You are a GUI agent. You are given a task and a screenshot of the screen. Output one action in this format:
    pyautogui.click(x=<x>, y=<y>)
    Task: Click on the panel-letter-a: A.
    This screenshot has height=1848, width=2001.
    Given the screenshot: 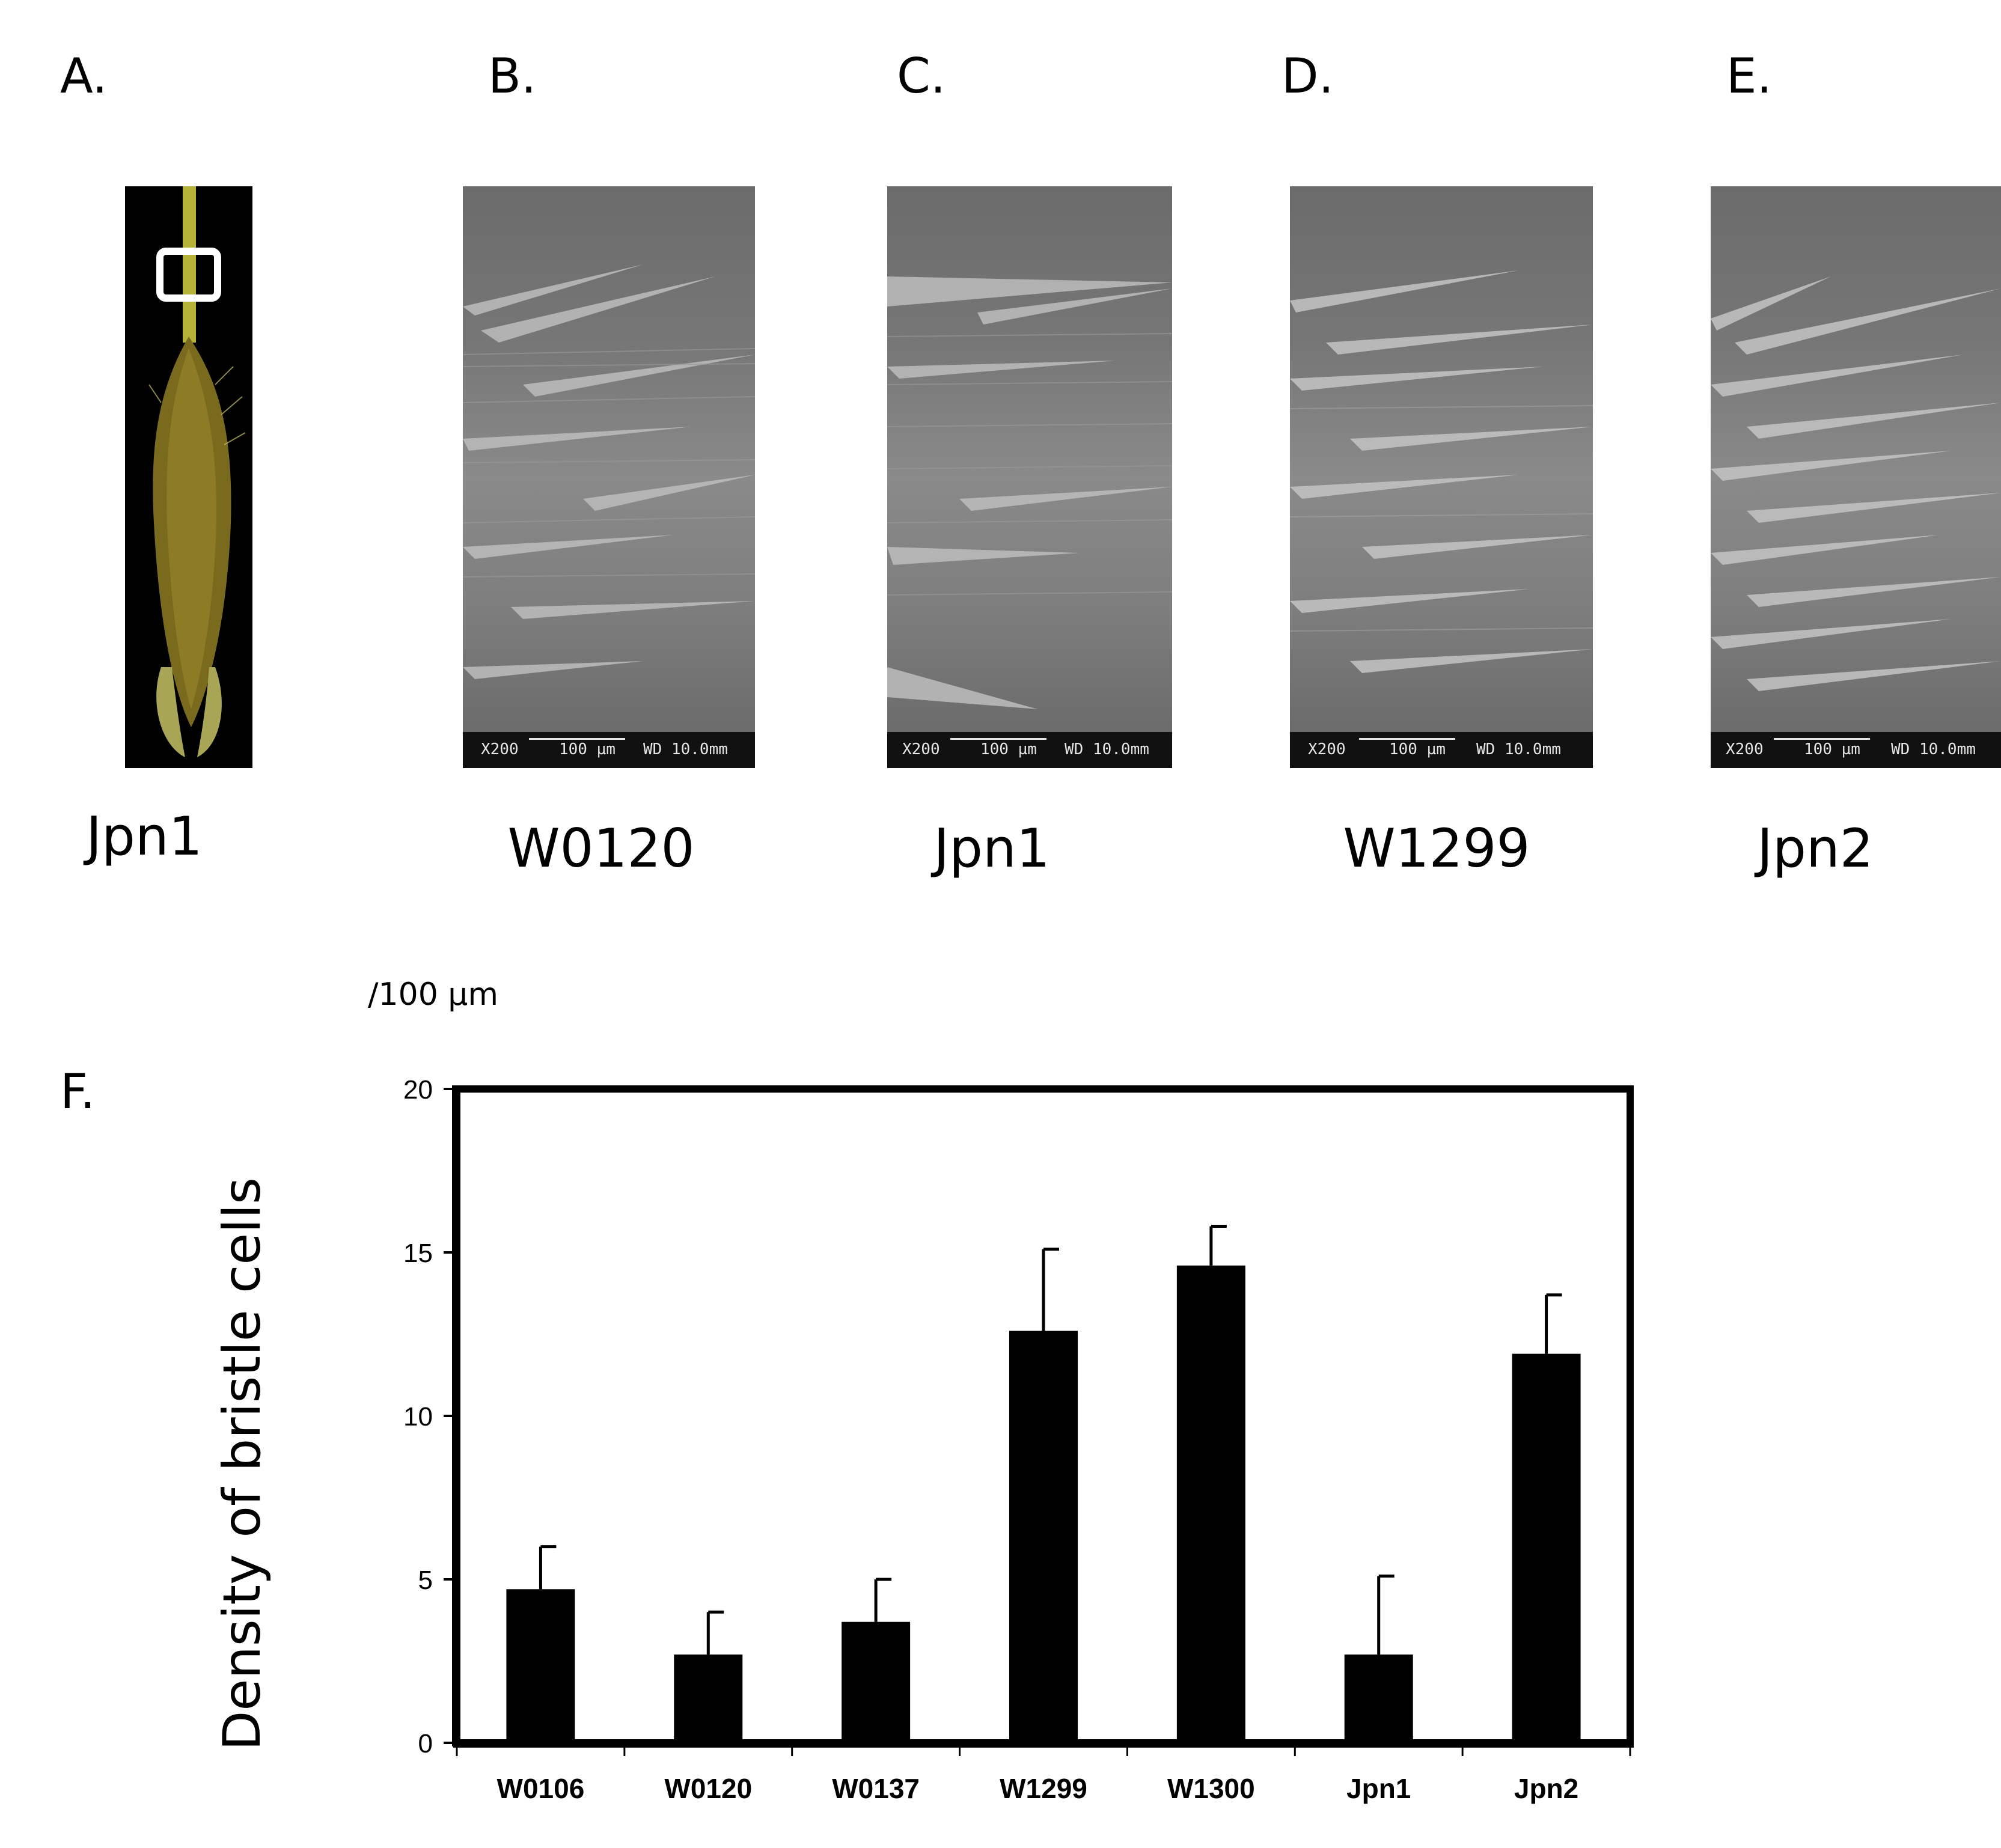 What is the action you would take?
    pyautogui.click(x=84, y=76)
    